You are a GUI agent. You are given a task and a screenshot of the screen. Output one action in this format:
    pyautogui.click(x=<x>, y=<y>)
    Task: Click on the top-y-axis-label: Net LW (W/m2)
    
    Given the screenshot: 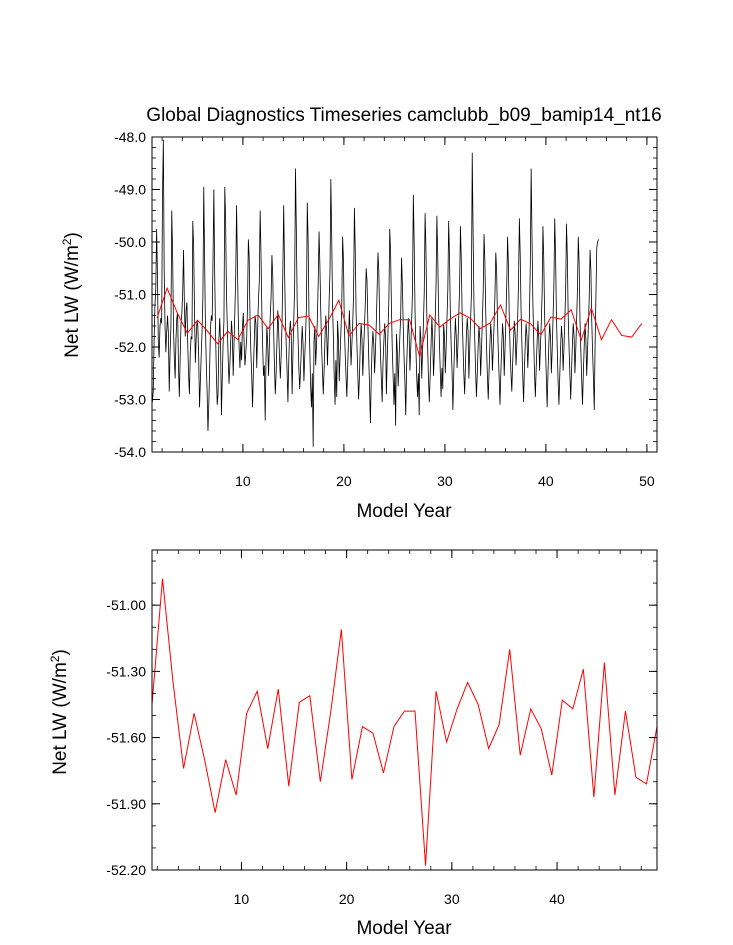 What is the action you would take?
    pyautogui.click(x=71, y=295)
    